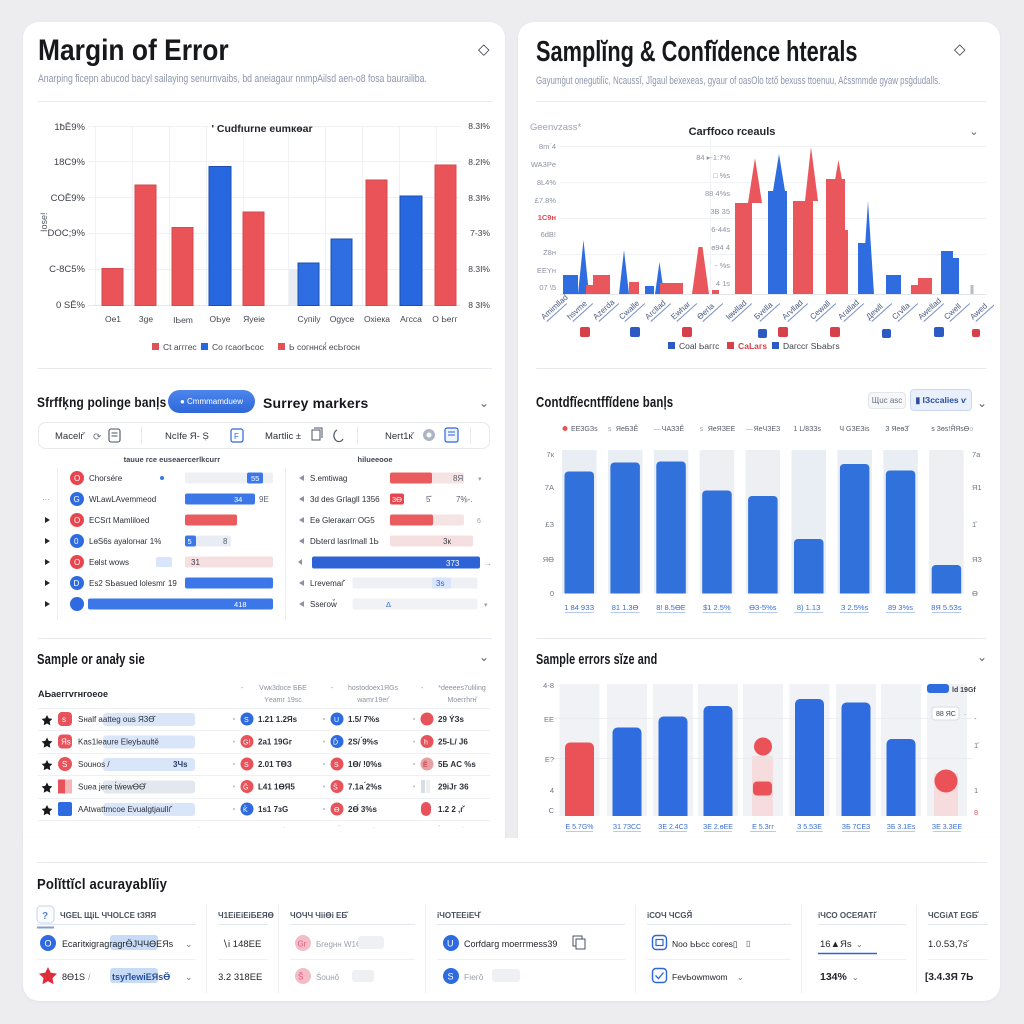 The height and width of the screenshot is (1024, 1024). I want to click on svg-text: ЕсагіtкіgгаgгаgгӪЈЧЧӨЕЯѕ, so click(118, 944).